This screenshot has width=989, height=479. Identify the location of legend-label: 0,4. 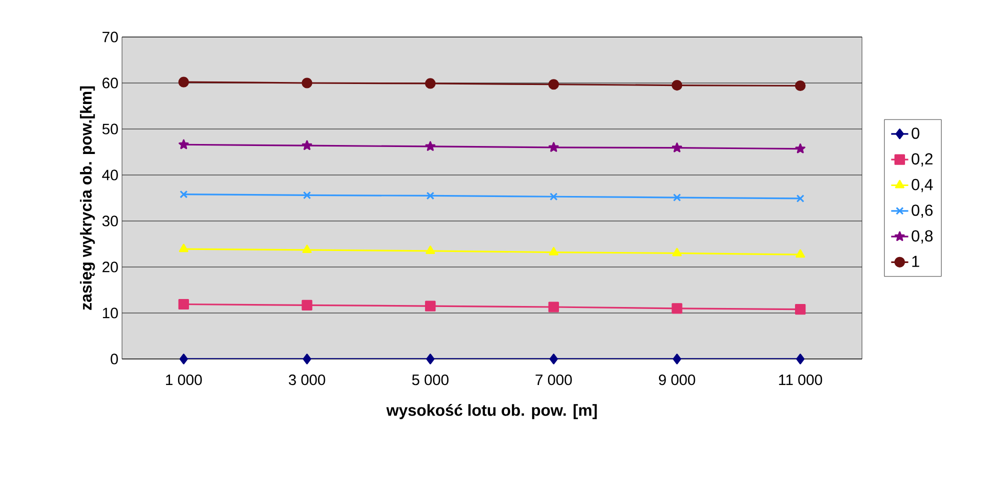
(922, 185).